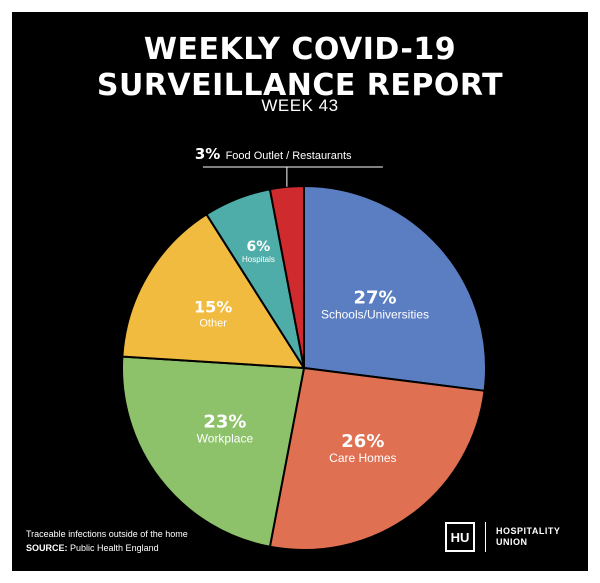 The height and width of the screenshot is (583, 600). I want to click on pie-slice-other, so click(213, 291).